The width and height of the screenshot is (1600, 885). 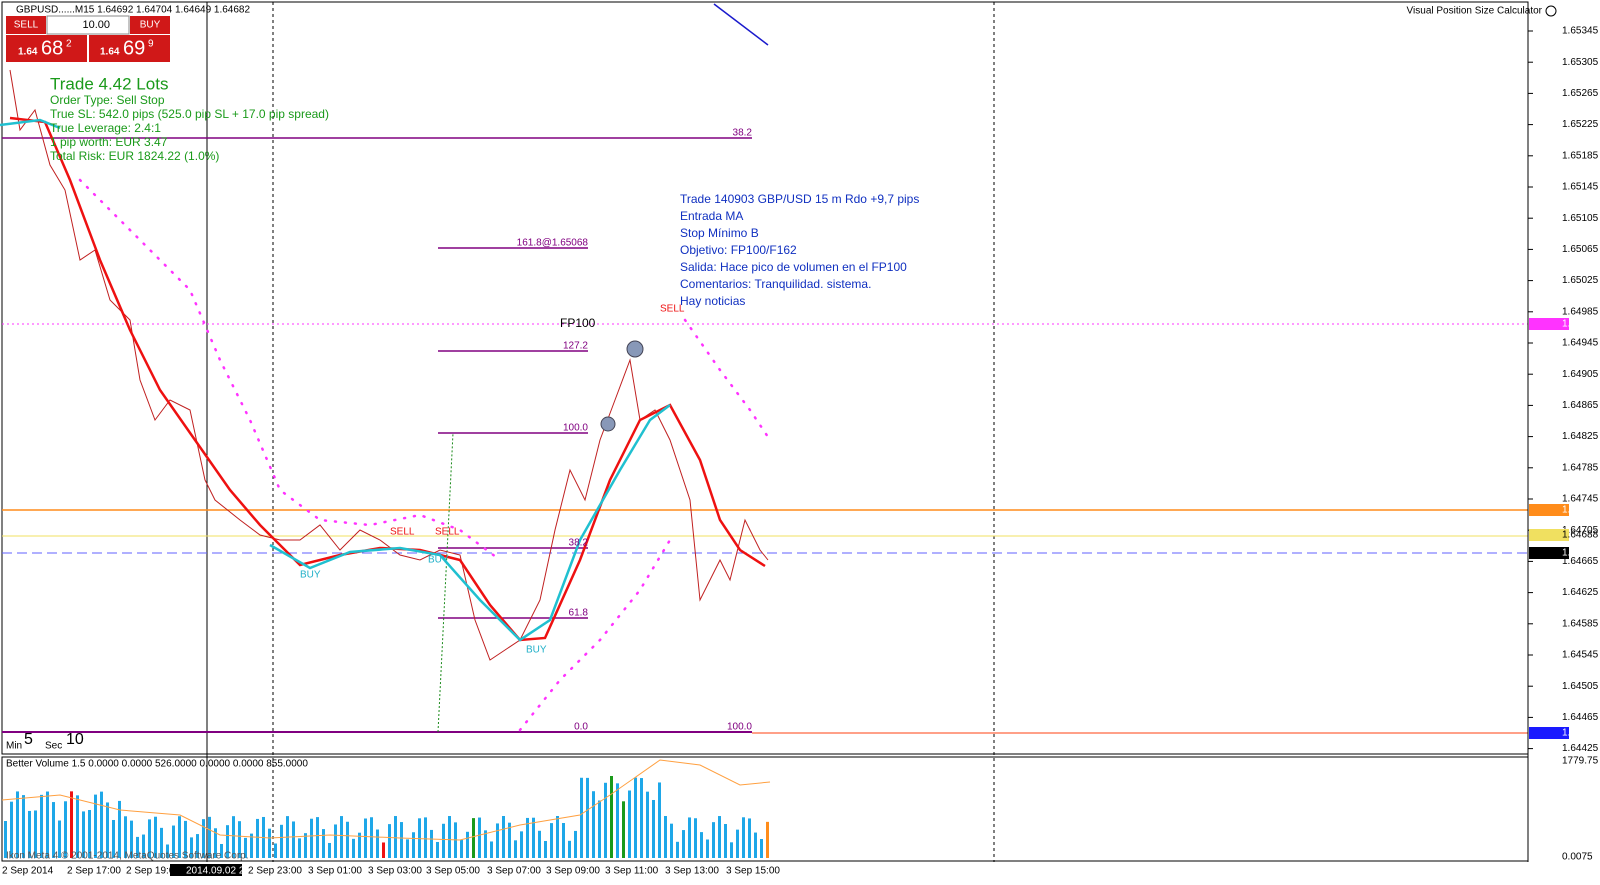 I want to click on fib-label: 38.2, so click(x=579, y=543).